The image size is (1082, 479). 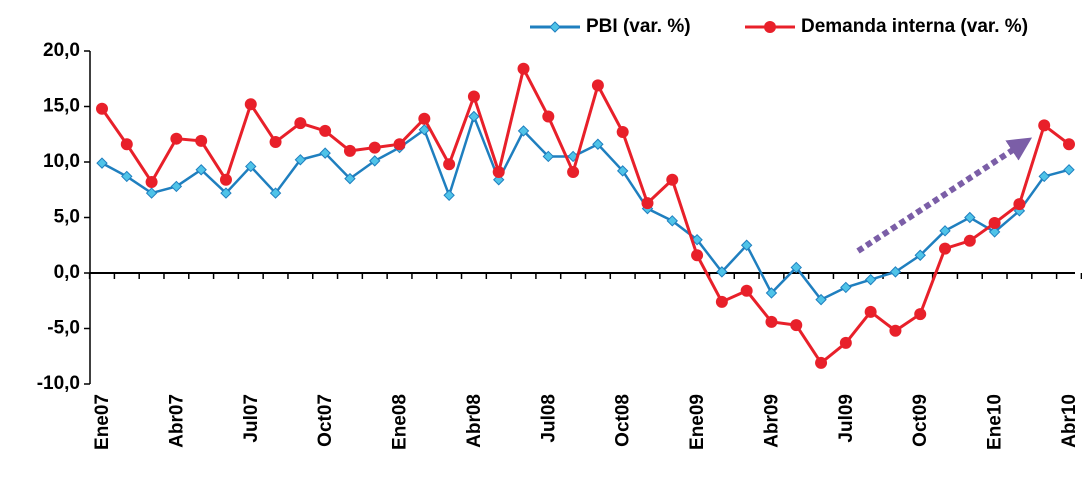 What do you see at coordinates (995, 422) in the screenshot?
I see `x-tick-label: Ene10` at bounding box center [995, 422].